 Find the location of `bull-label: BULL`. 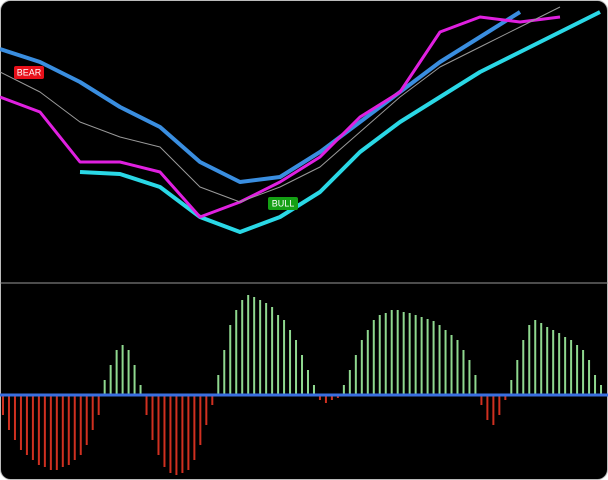

bull-label: BULL is located at coordinates (283, 203).